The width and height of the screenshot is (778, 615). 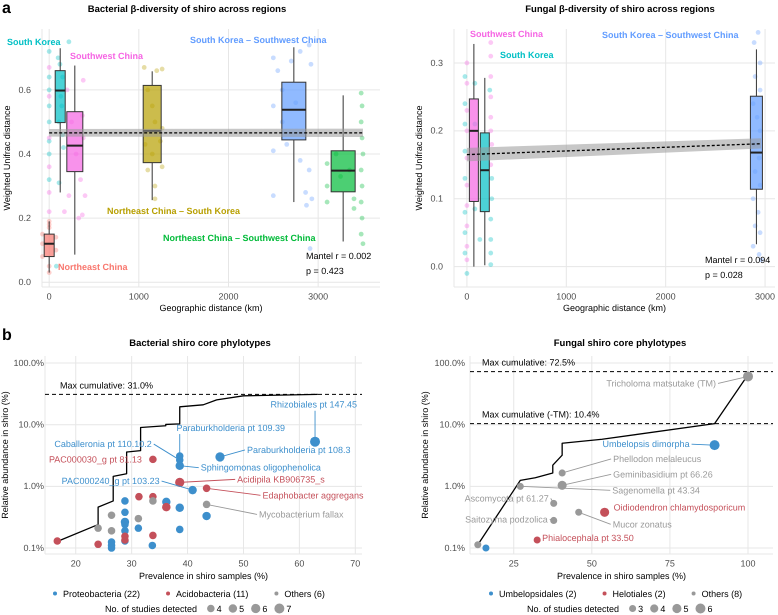 I want to click on legend-label: Acidobacteria (11), so click(x=212, y=594).